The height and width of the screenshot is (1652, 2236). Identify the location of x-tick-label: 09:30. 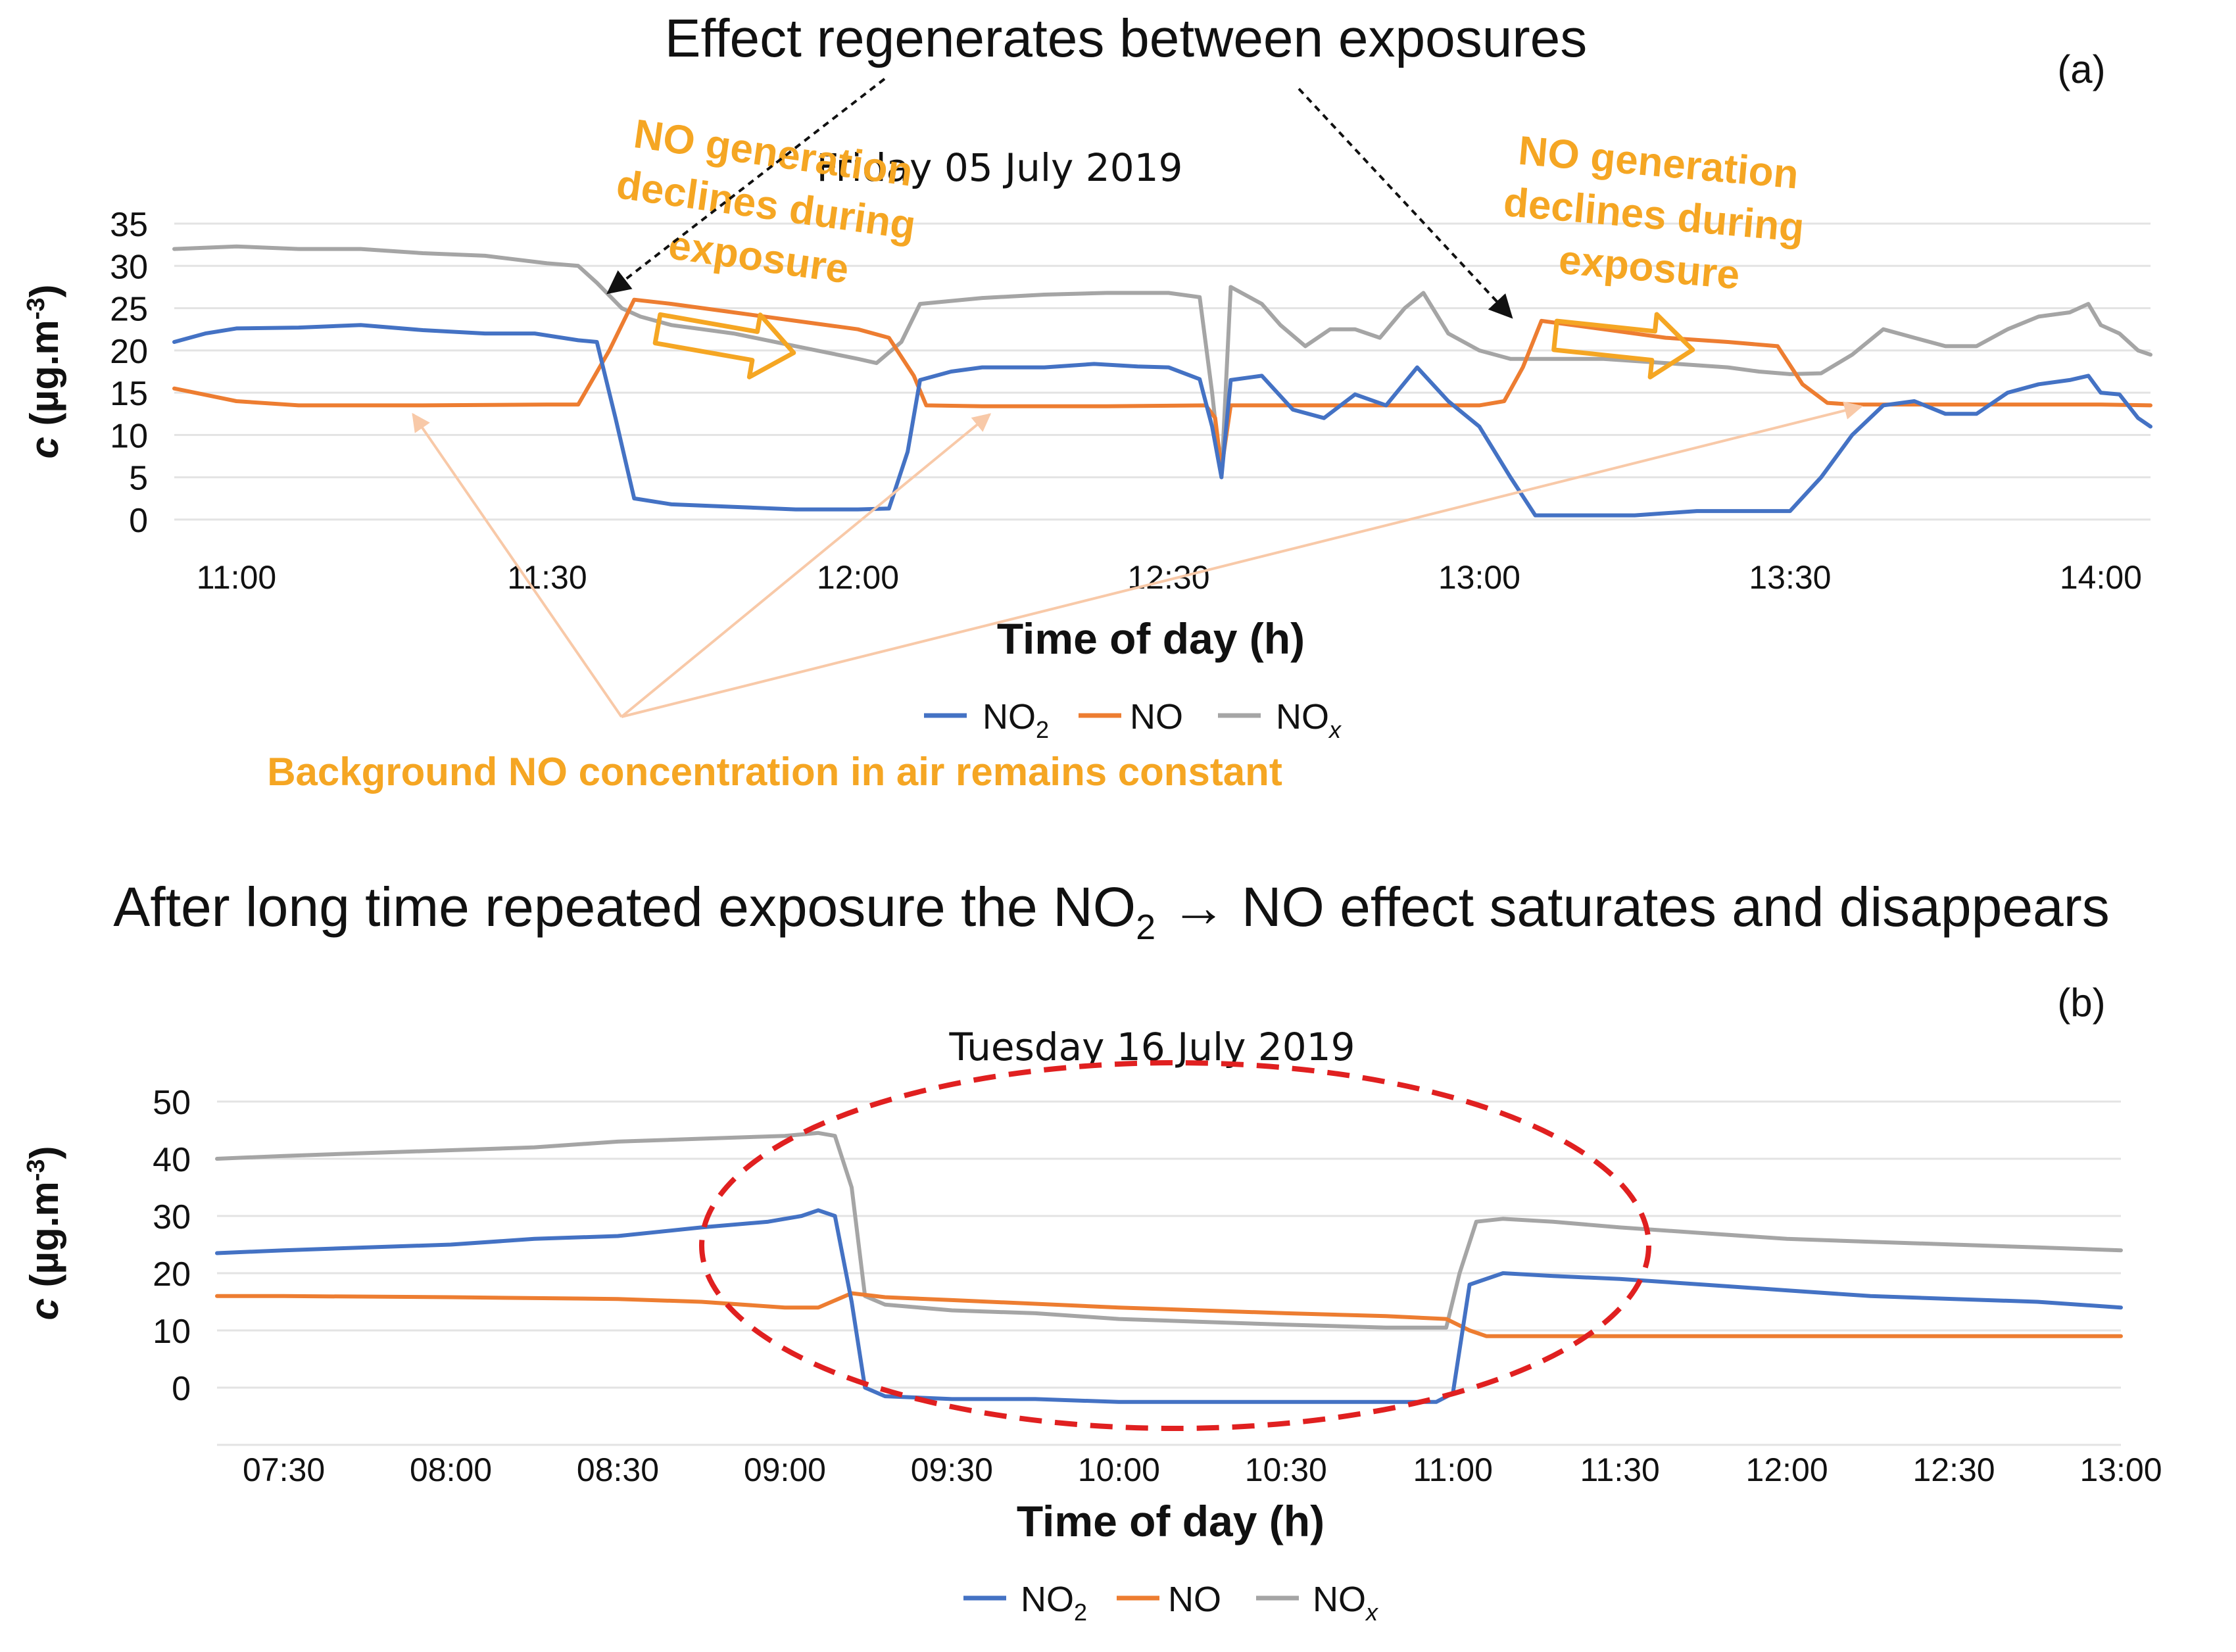
(952, 1470).